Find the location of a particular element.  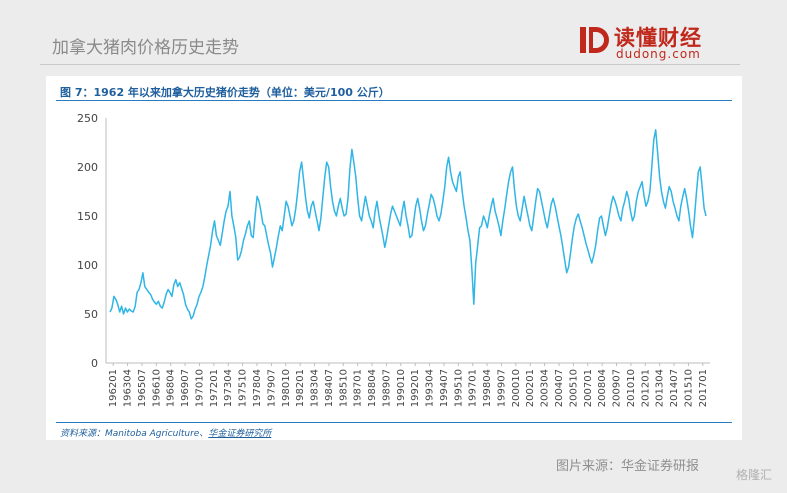

x-tick-label: 199407 is located at coordinates (444, 388).